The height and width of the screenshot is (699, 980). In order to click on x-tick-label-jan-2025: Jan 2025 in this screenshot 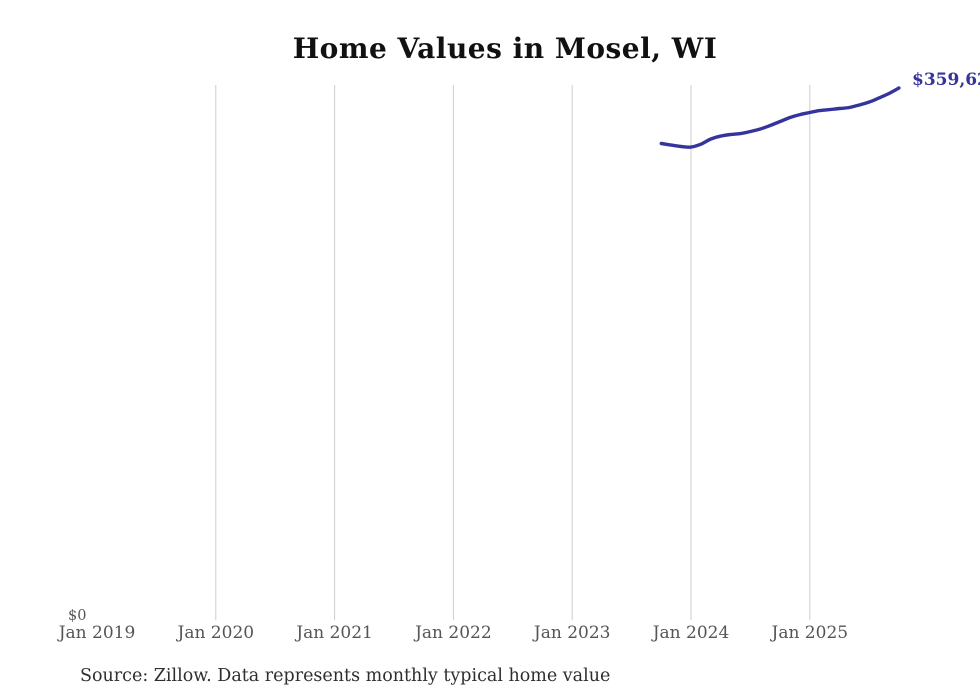, I will do `click(810, 633)`.